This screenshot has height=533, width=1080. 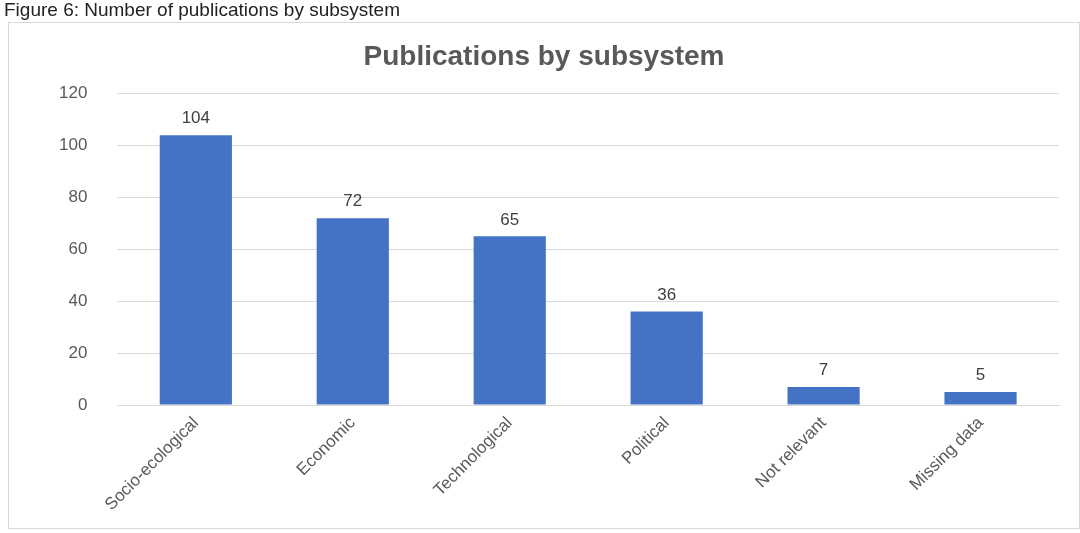 What do you see at coordinates (82, 404) in the screenshot?
I see `y-tick-label: 0` at bounding box center [82, 404].